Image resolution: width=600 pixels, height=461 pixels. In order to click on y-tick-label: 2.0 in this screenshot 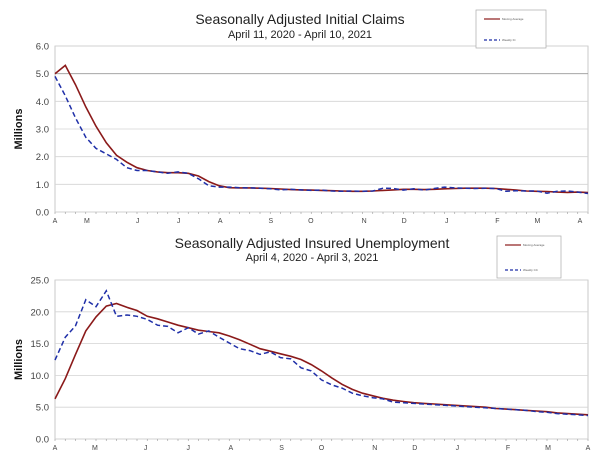, I will do `click(42, 157)`.